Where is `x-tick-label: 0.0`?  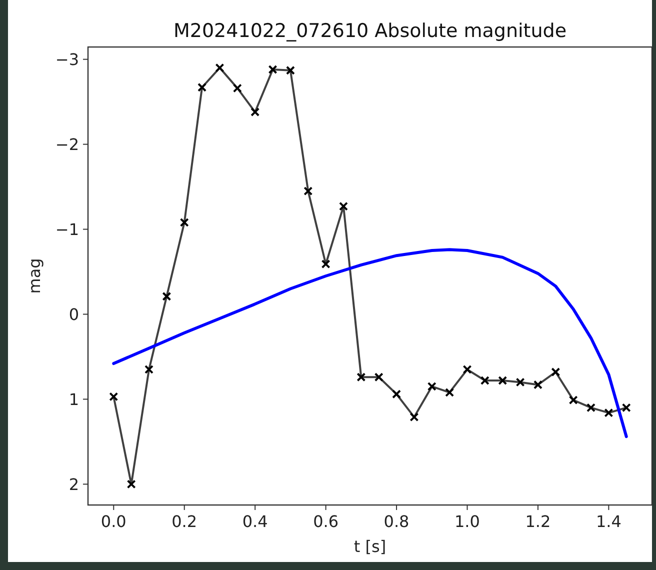
x-tick-label: 0.0 is located at coordinates (113, 521).